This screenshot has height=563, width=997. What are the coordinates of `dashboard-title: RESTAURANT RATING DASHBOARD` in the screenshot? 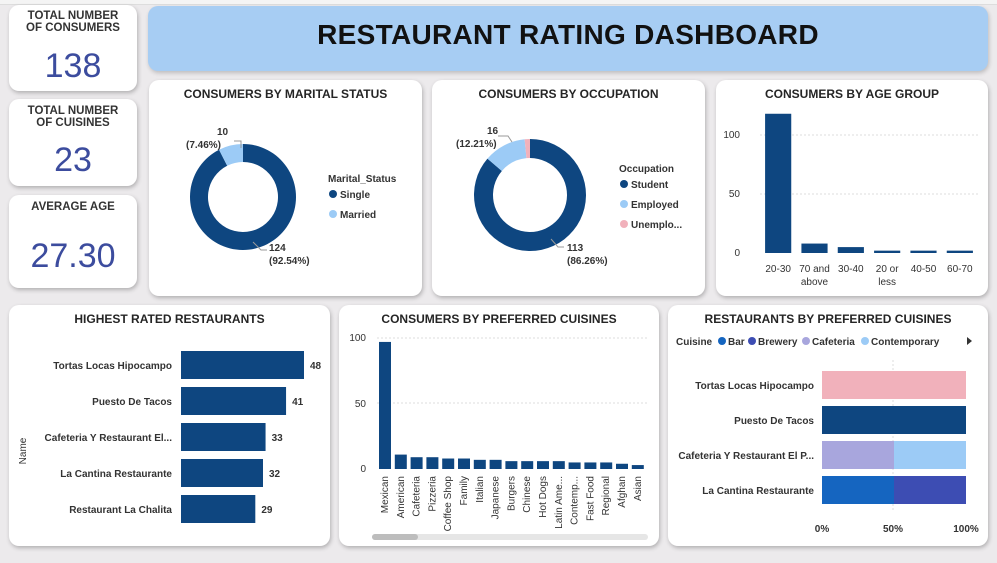 It's located at (568, 34).